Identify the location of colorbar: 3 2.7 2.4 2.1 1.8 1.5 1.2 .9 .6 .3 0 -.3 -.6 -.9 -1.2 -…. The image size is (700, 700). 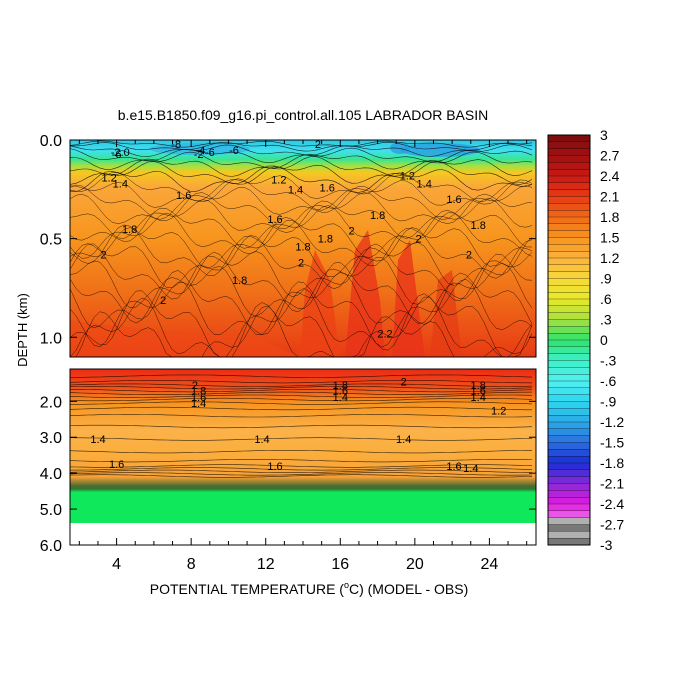
(585, 340).